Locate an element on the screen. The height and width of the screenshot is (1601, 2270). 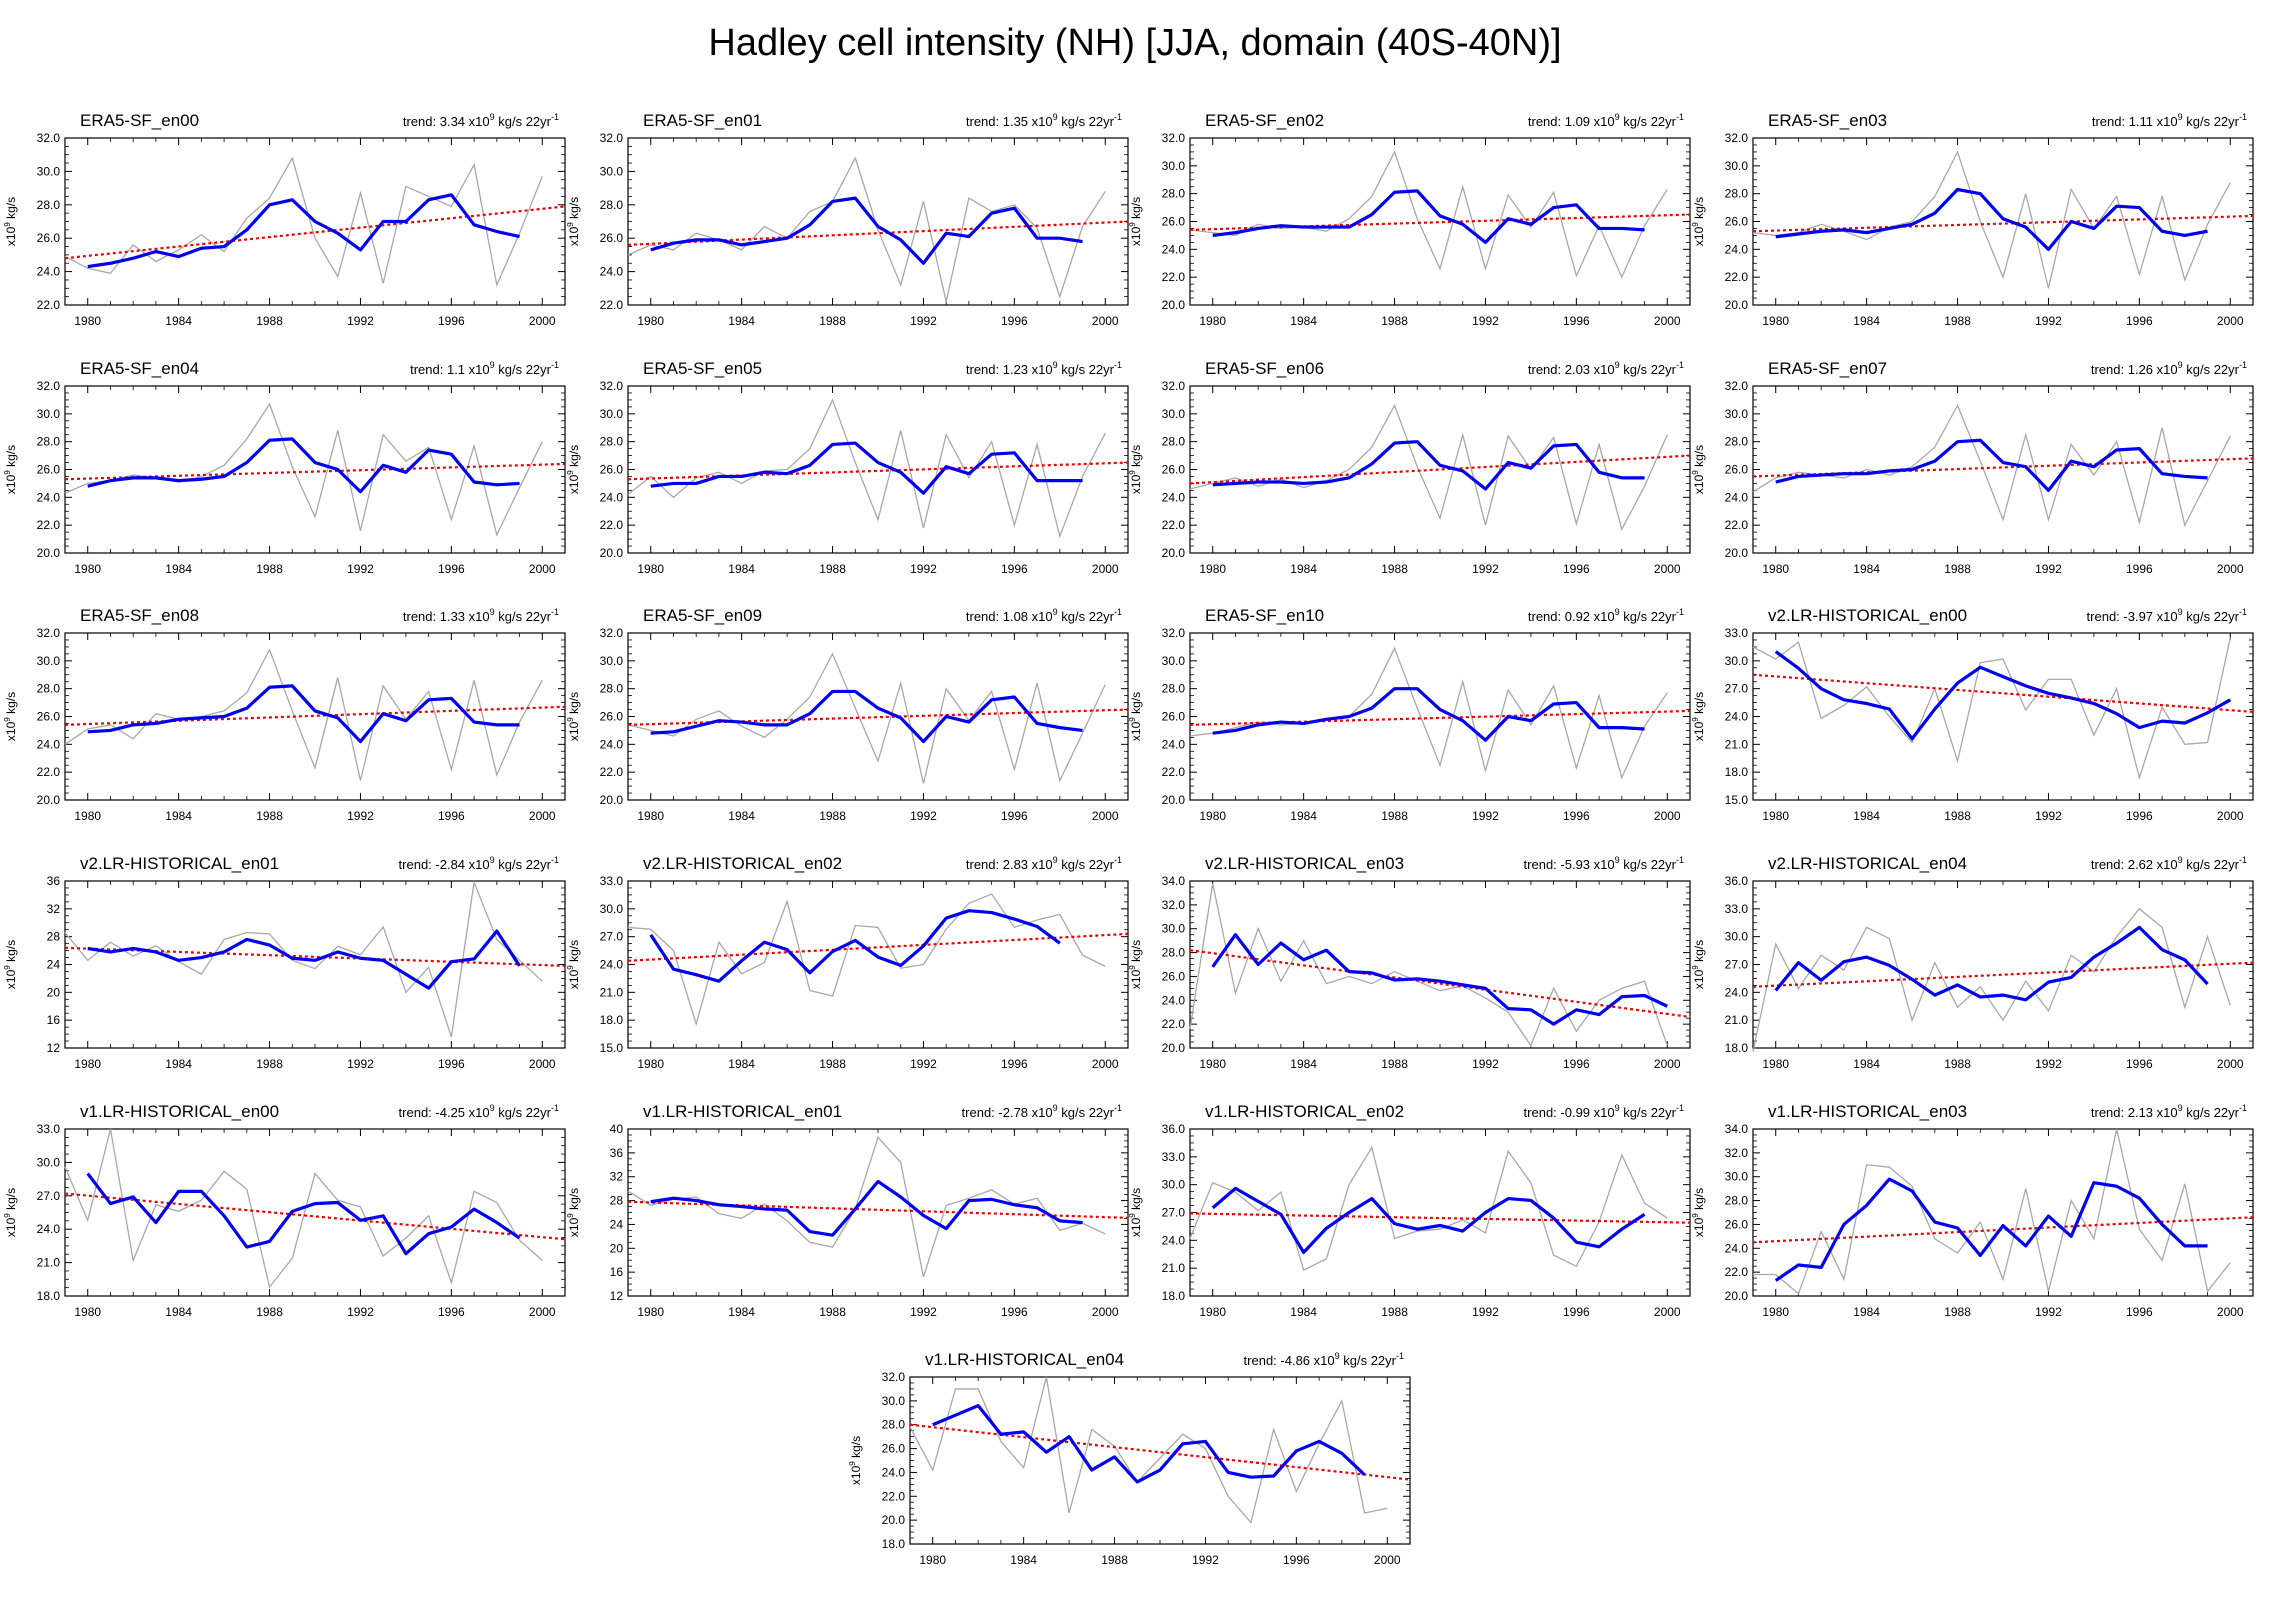
trend-label: trend: -2.78 x109 kg/s 22yr-1 is located at coordinates (1042, 1111).